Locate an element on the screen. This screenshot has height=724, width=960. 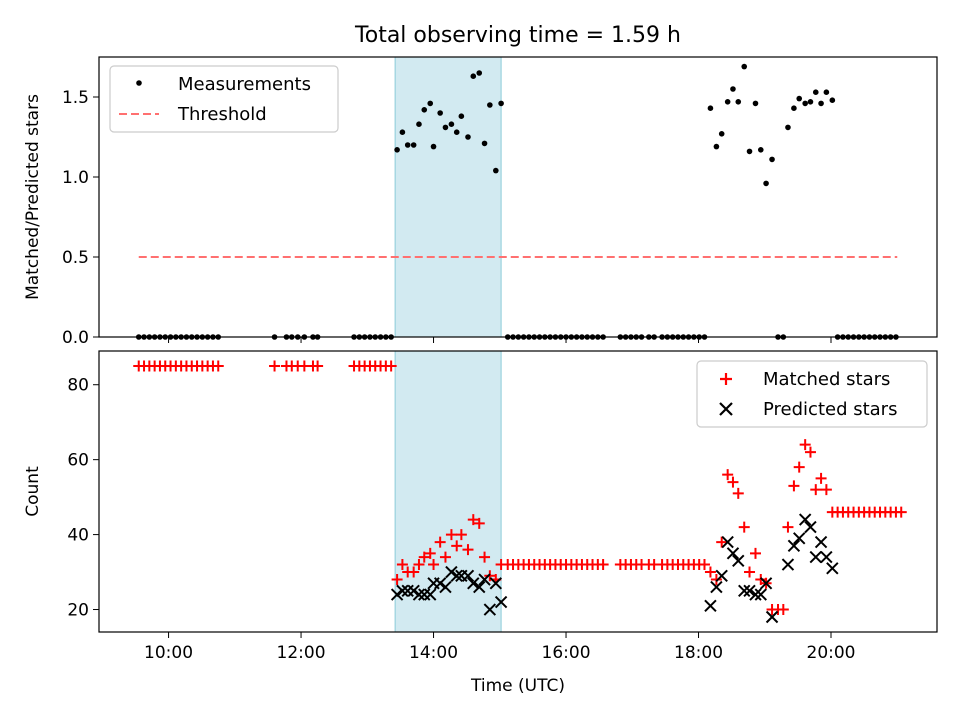
chart-title: Total observing time = 1.59 h is located at coordinates (517, 35).